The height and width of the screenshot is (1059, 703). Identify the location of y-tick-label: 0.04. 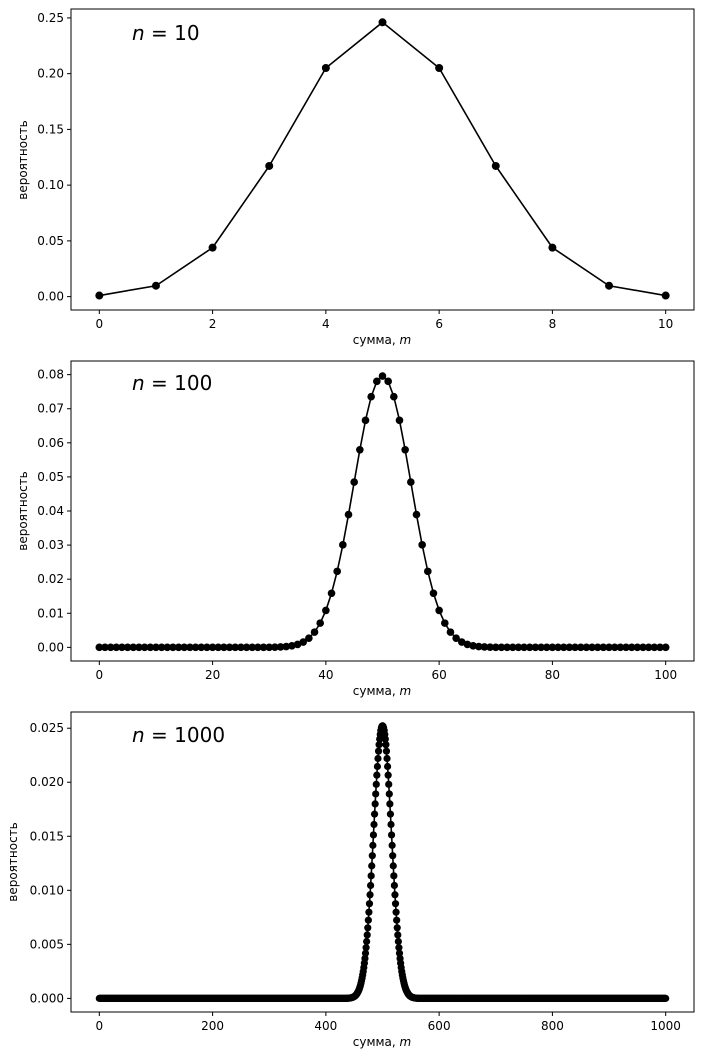
(50, 511).